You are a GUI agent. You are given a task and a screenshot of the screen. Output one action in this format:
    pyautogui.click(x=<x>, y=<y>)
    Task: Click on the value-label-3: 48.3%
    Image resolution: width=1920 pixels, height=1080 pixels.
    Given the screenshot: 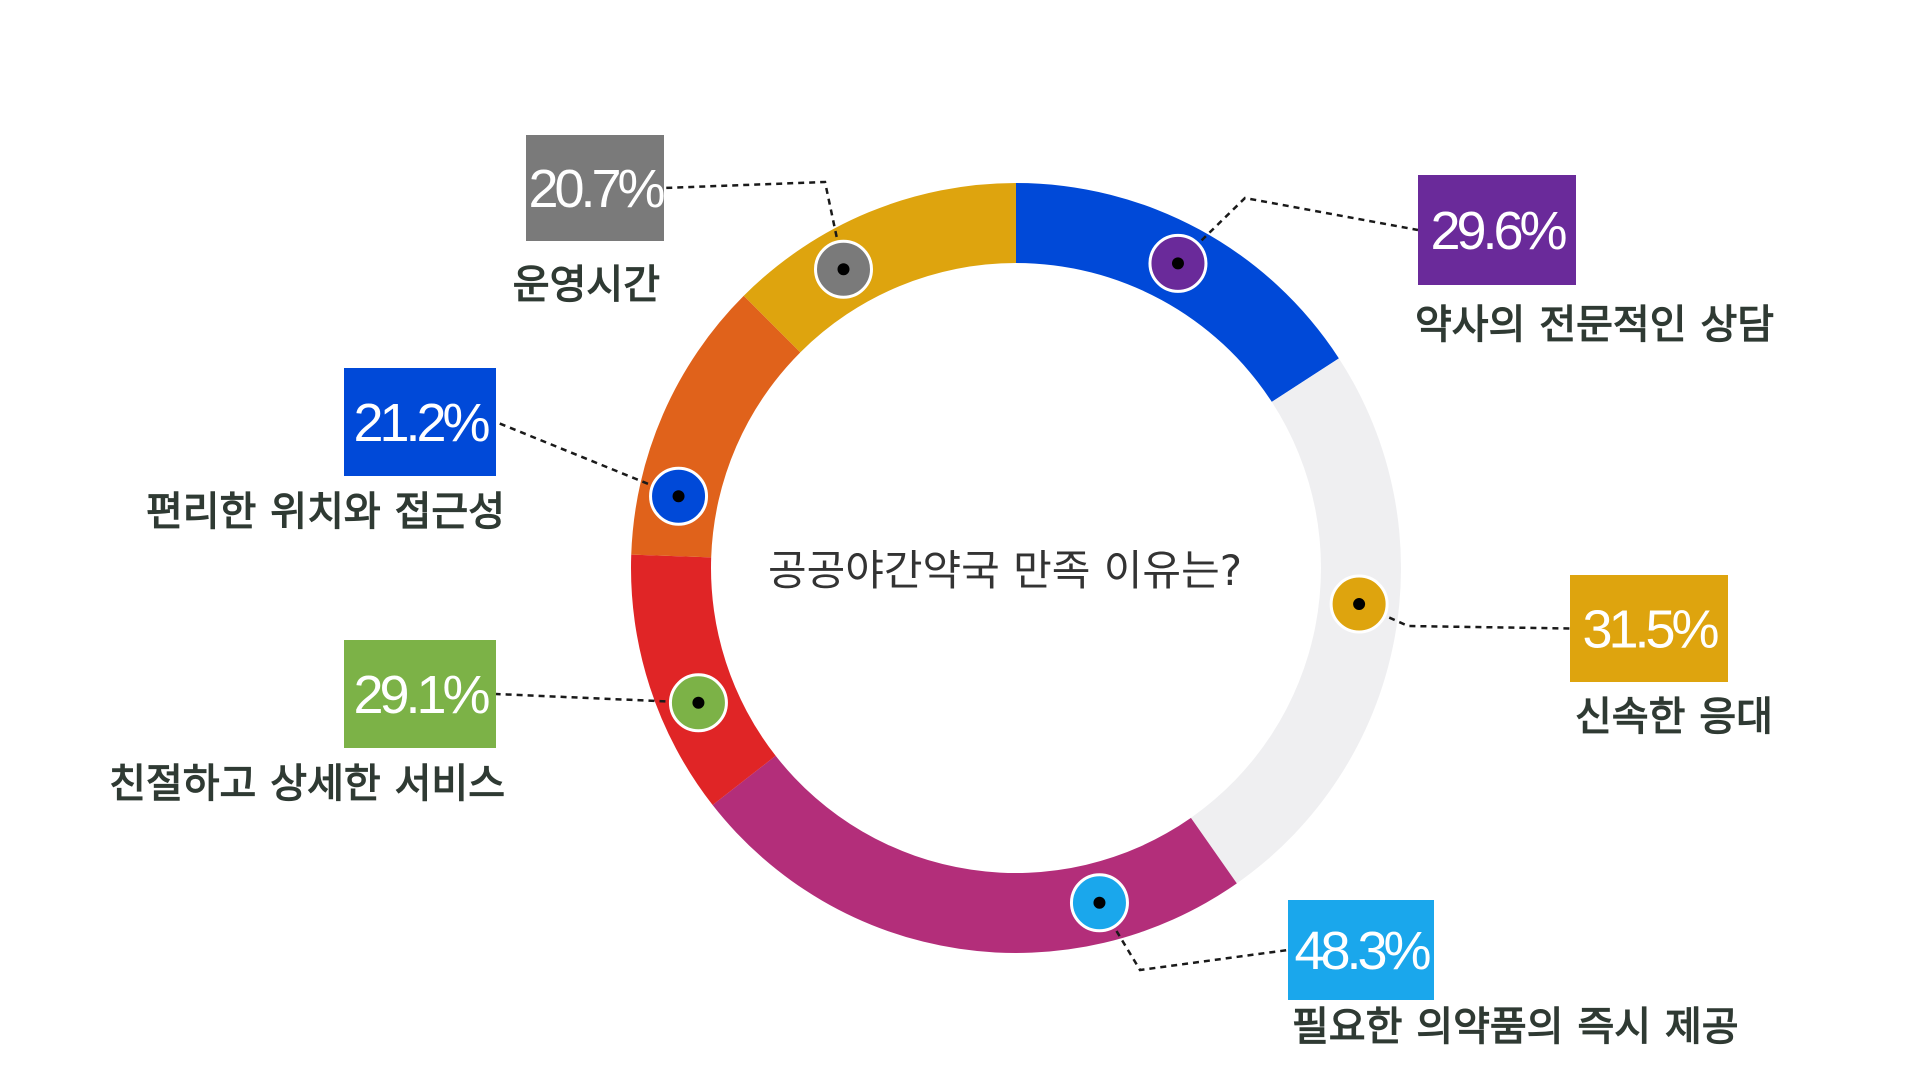 What is the action you would take?
    pyautogui.click(x=1362, y=951)
    